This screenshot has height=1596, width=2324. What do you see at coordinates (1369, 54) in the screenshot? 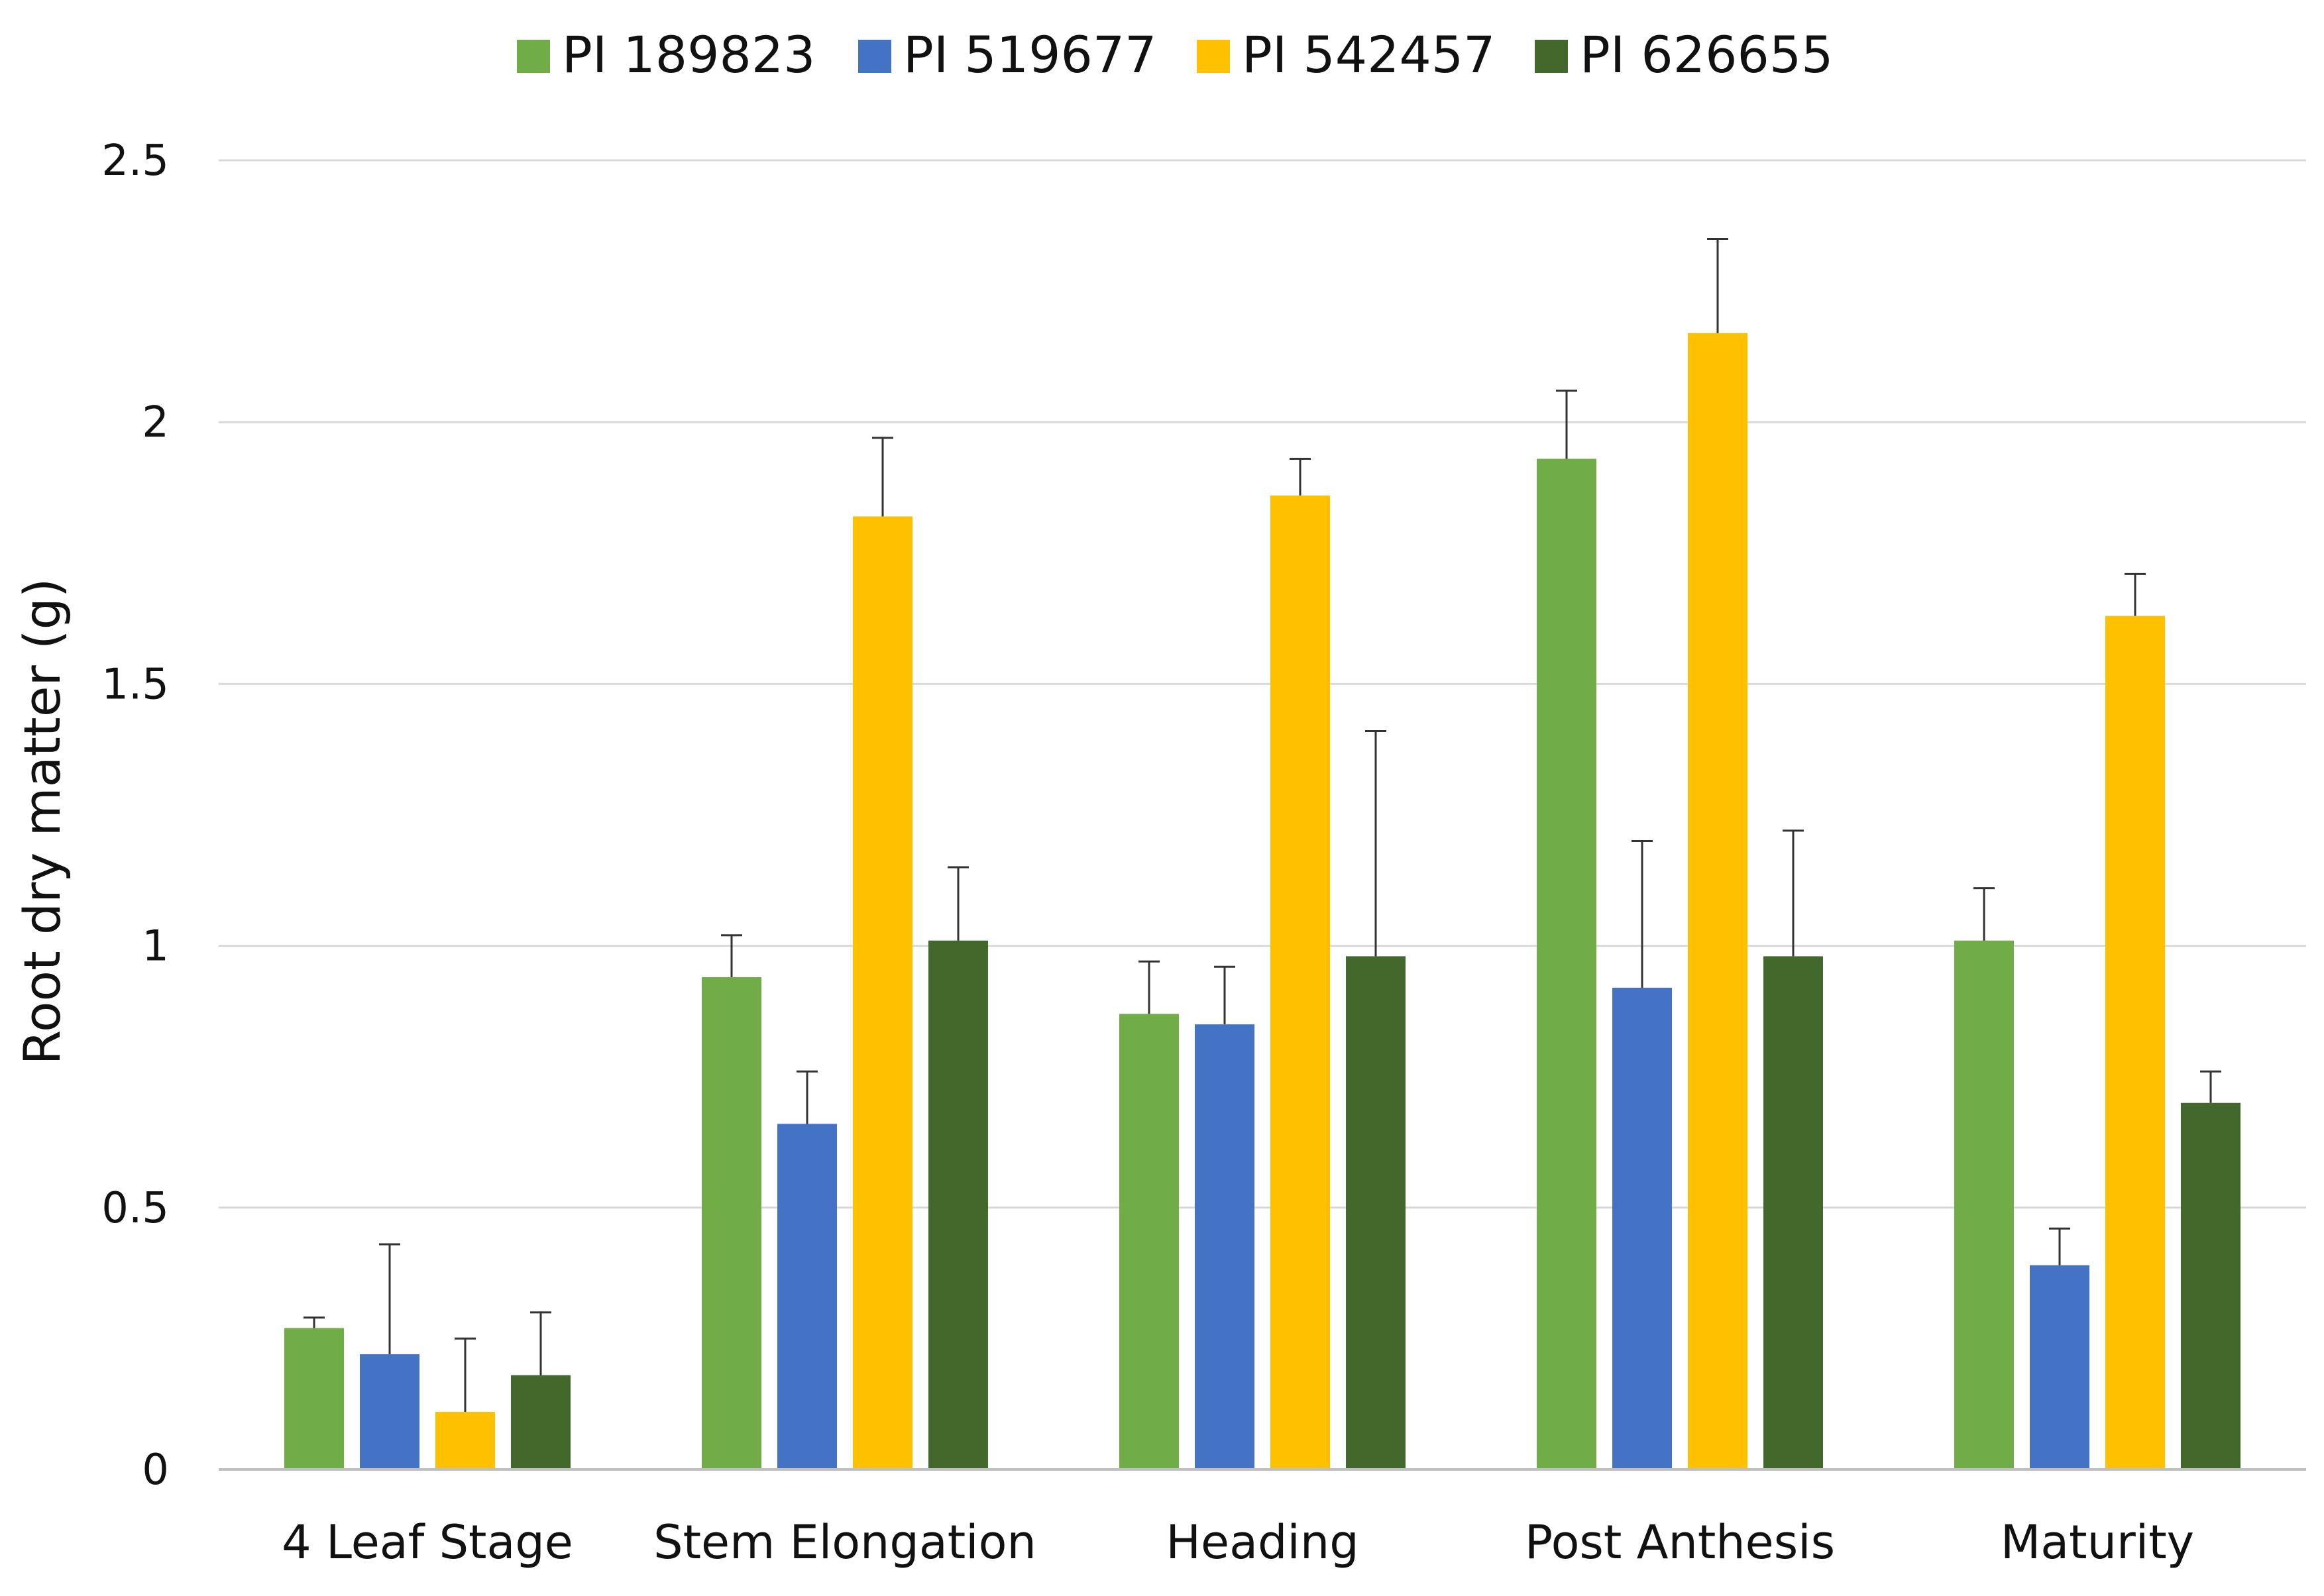
I see `legend-label: PI 542457` at bounding box center [1369, 54].